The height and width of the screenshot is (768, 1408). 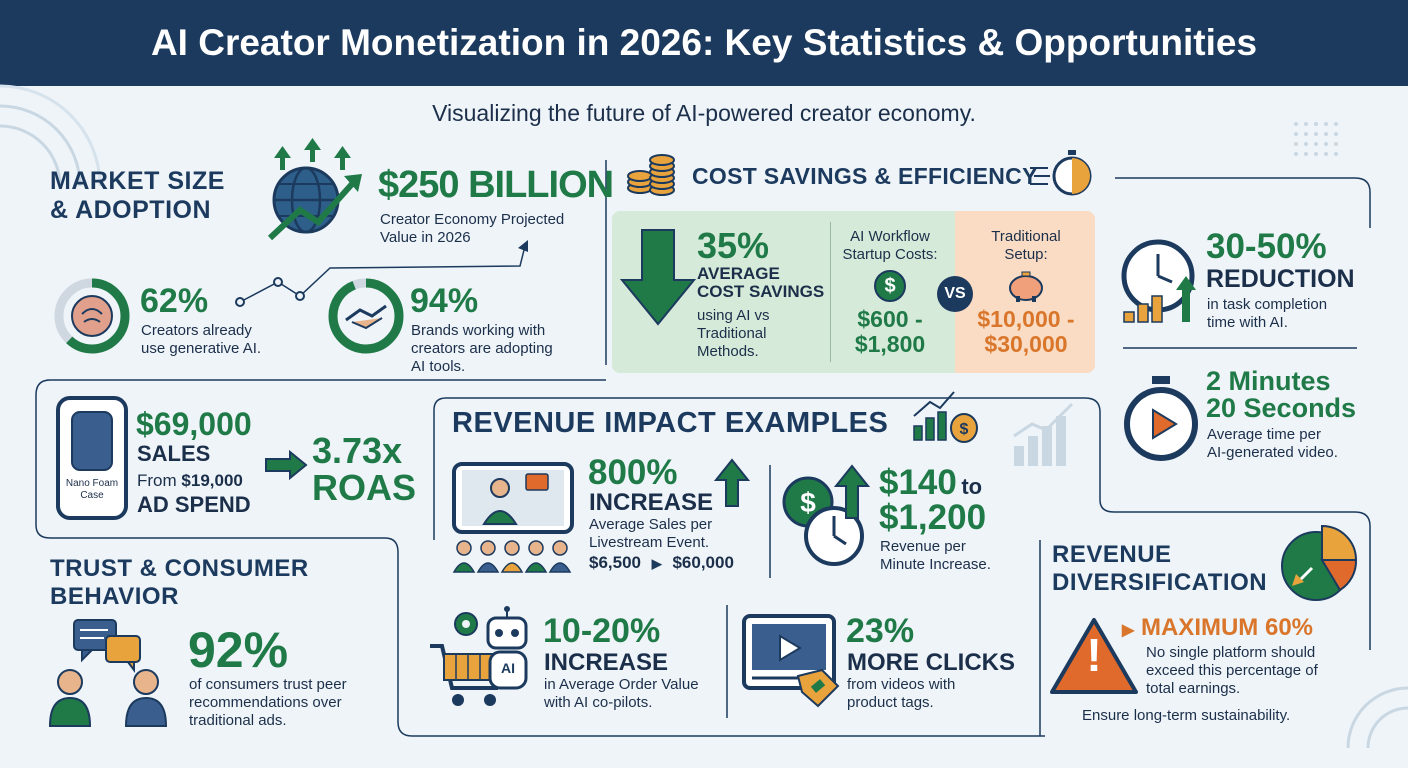 I want to click on sales-label: SALES, so click(x=174, y=453).